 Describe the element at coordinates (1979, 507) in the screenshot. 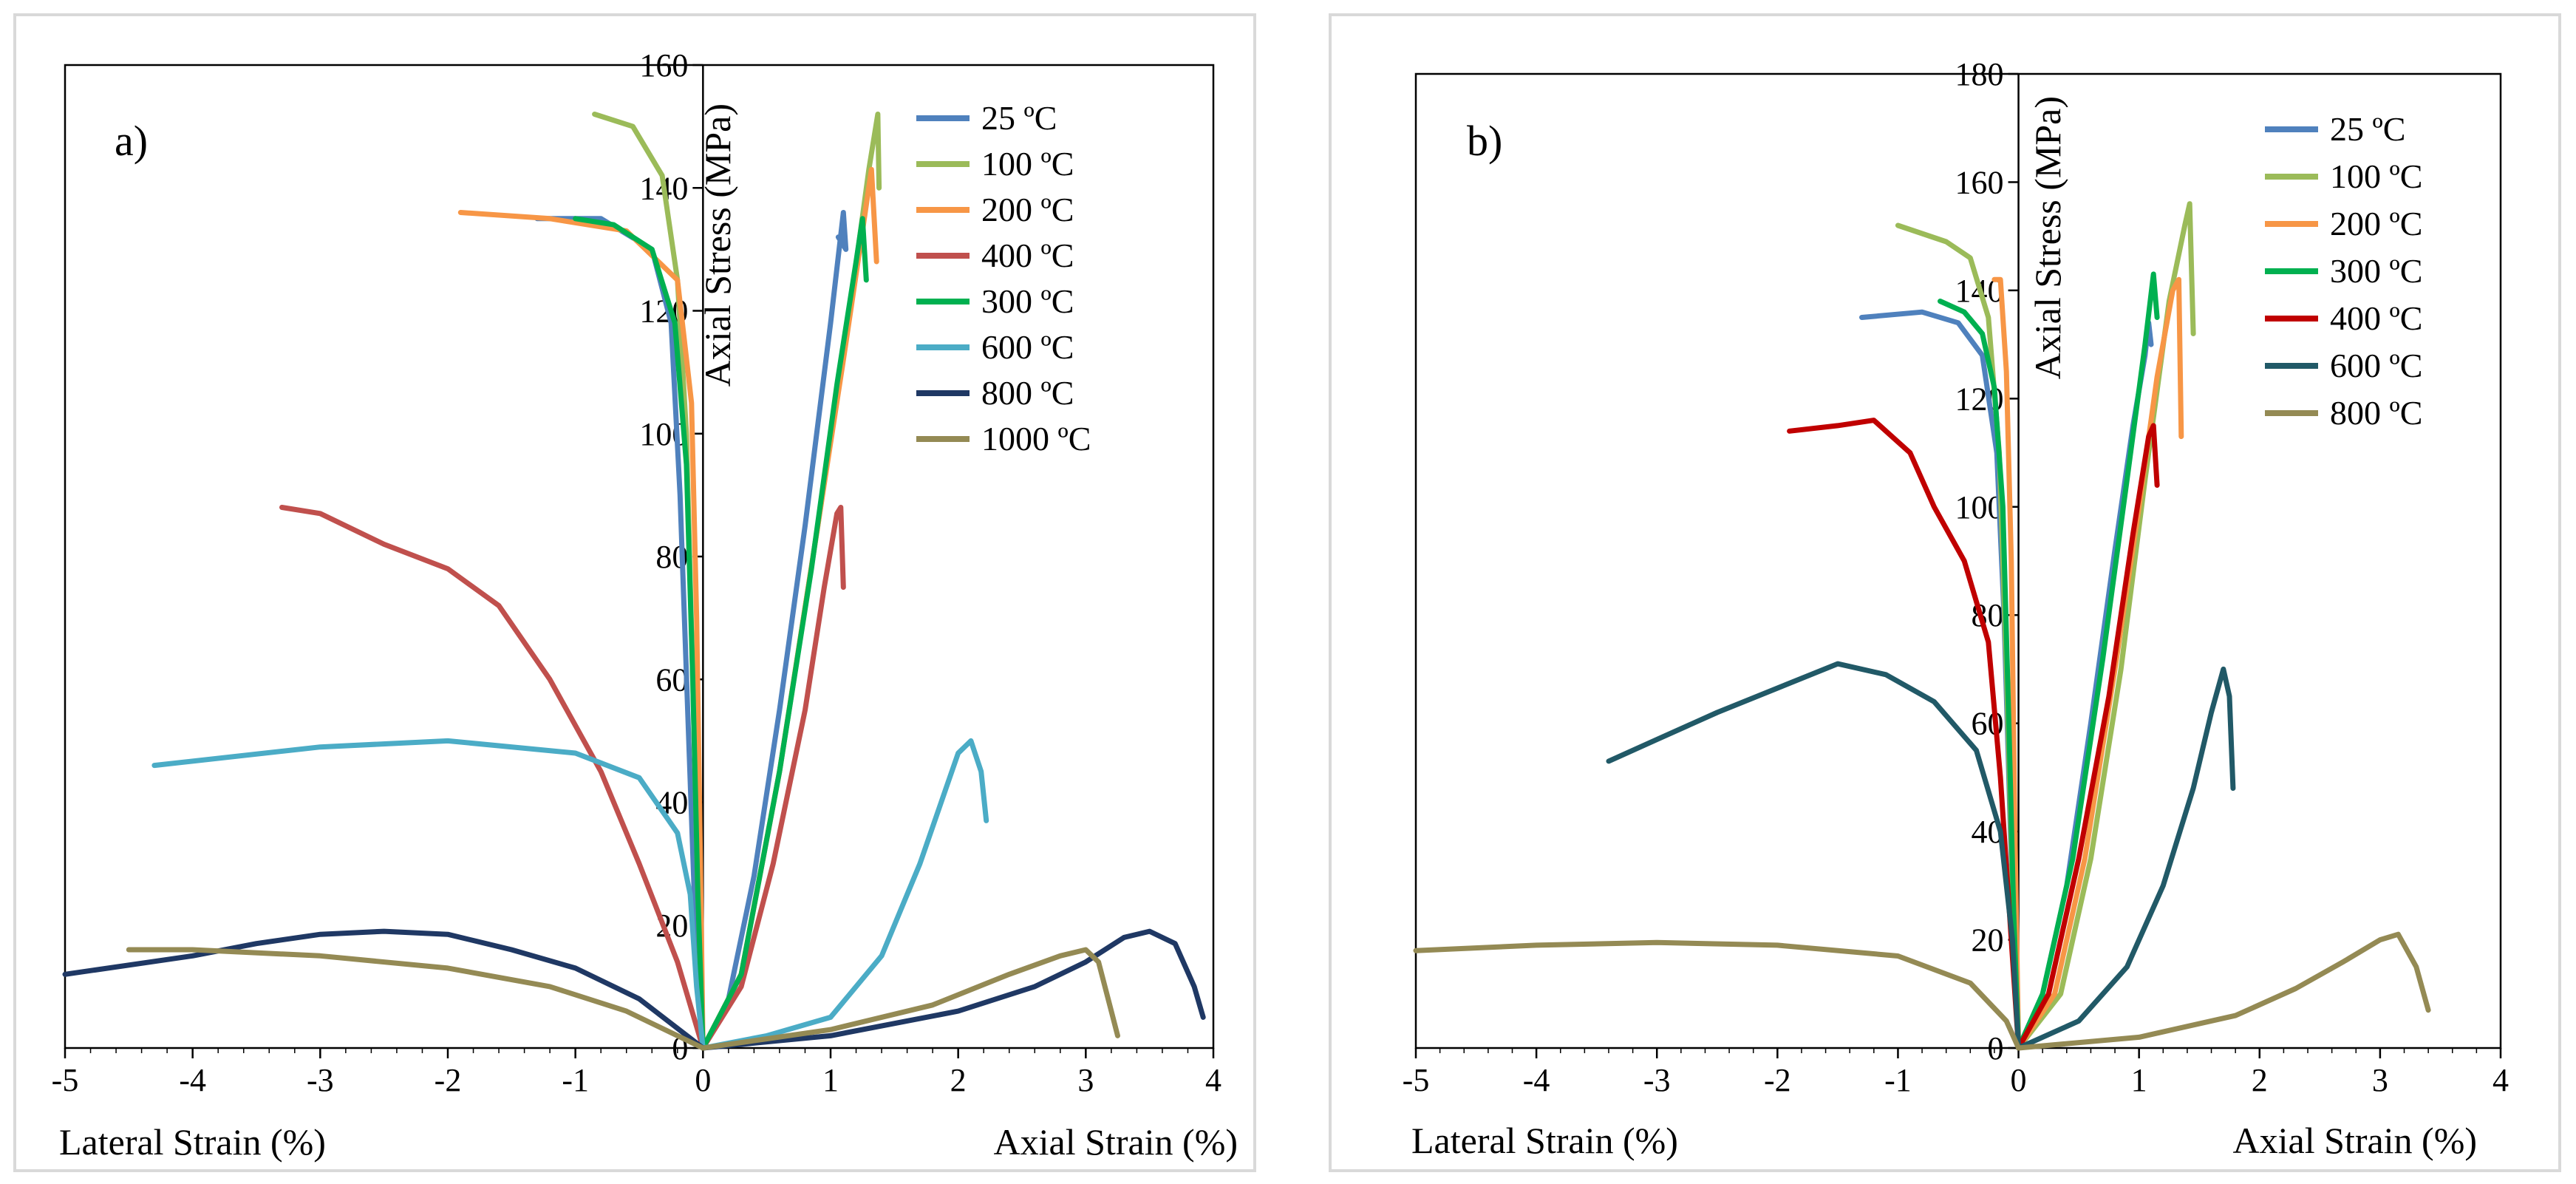

I see `y-tick-label: 100` at that location.